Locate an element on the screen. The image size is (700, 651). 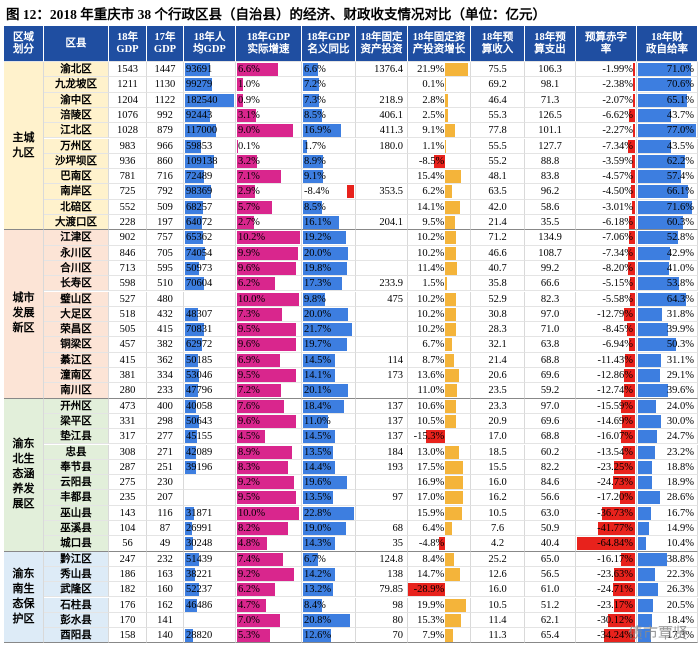
table-cell: 9.1% is located at coordinates (439, 131).